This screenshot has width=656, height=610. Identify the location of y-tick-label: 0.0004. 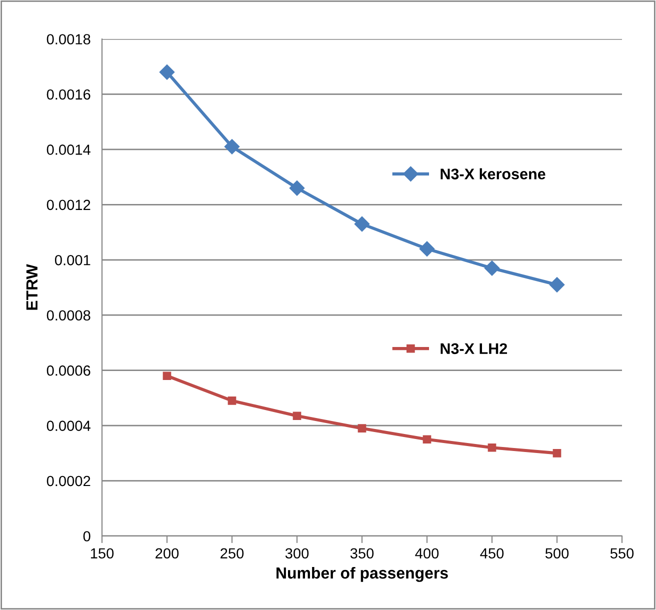
(68, 425).